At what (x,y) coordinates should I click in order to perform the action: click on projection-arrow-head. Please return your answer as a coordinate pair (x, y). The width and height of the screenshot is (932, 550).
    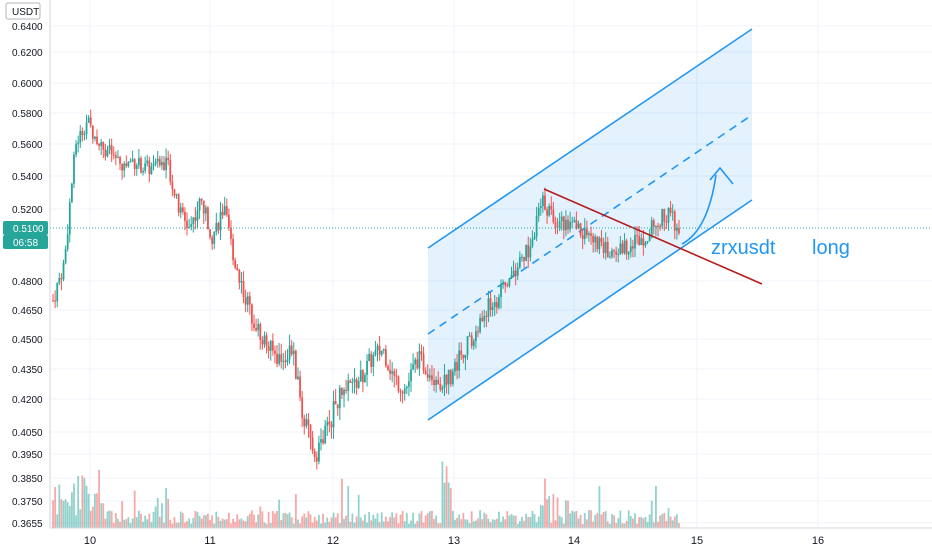
    Looking at the image, I should click on (721, 175).